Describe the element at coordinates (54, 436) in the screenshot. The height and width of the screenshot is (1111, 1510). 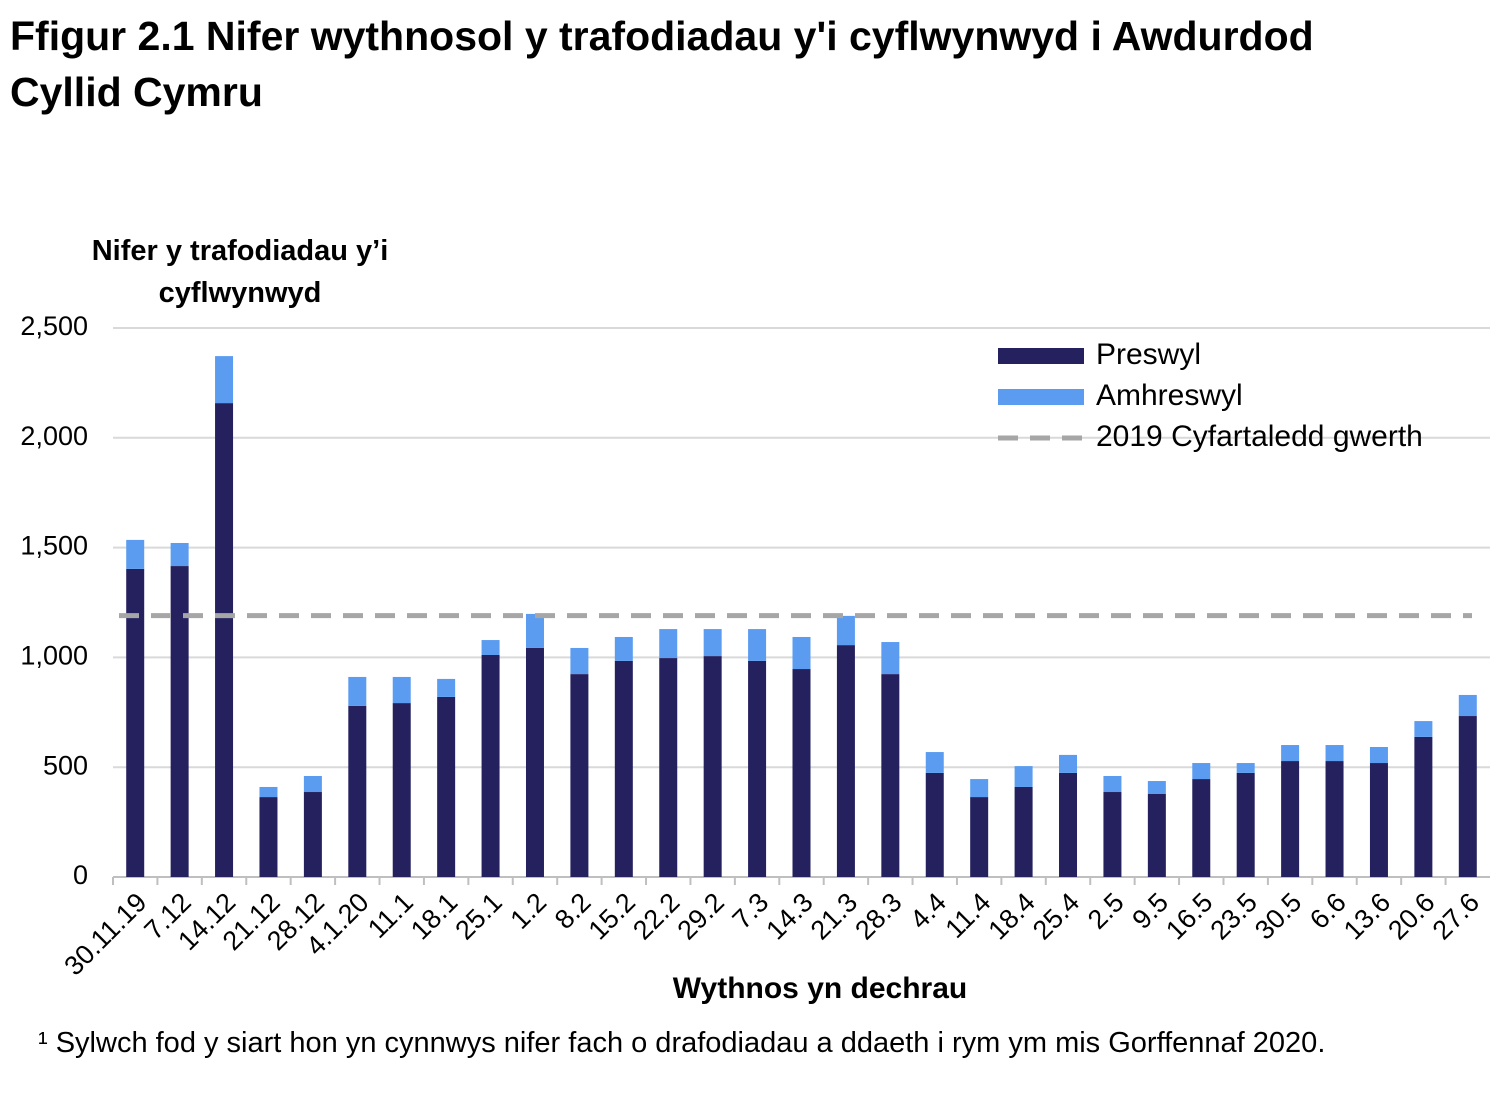
I see `y-tick-label: 2,000` at that location.